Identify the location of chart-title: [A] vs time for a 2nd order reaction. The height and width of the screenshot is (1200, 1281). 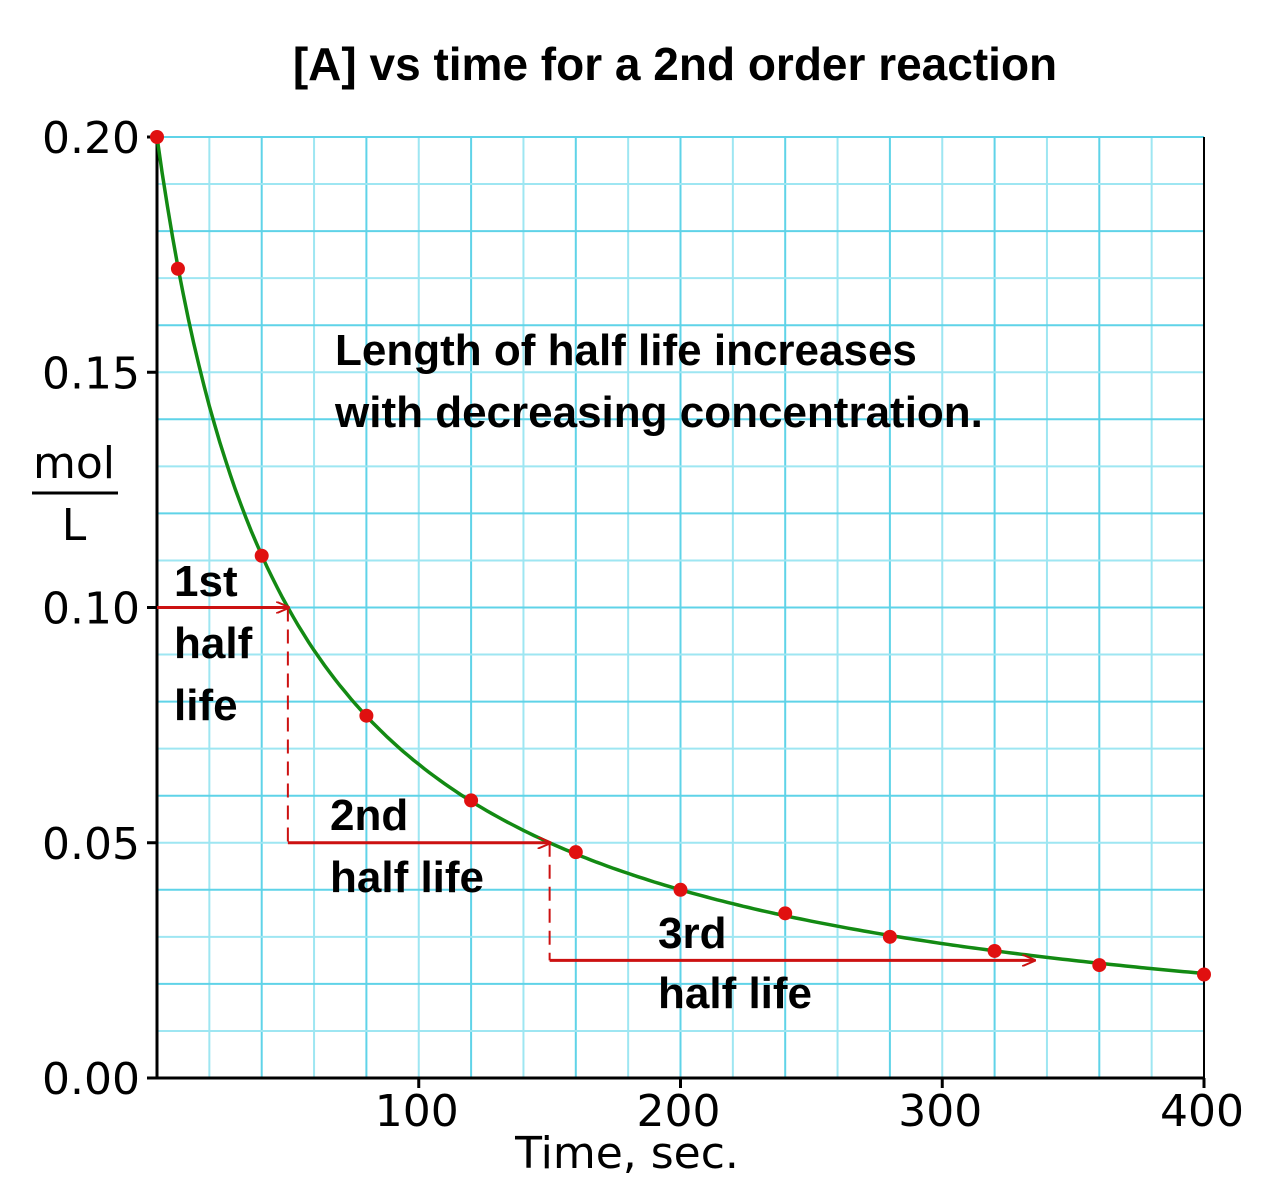
(675, 64).